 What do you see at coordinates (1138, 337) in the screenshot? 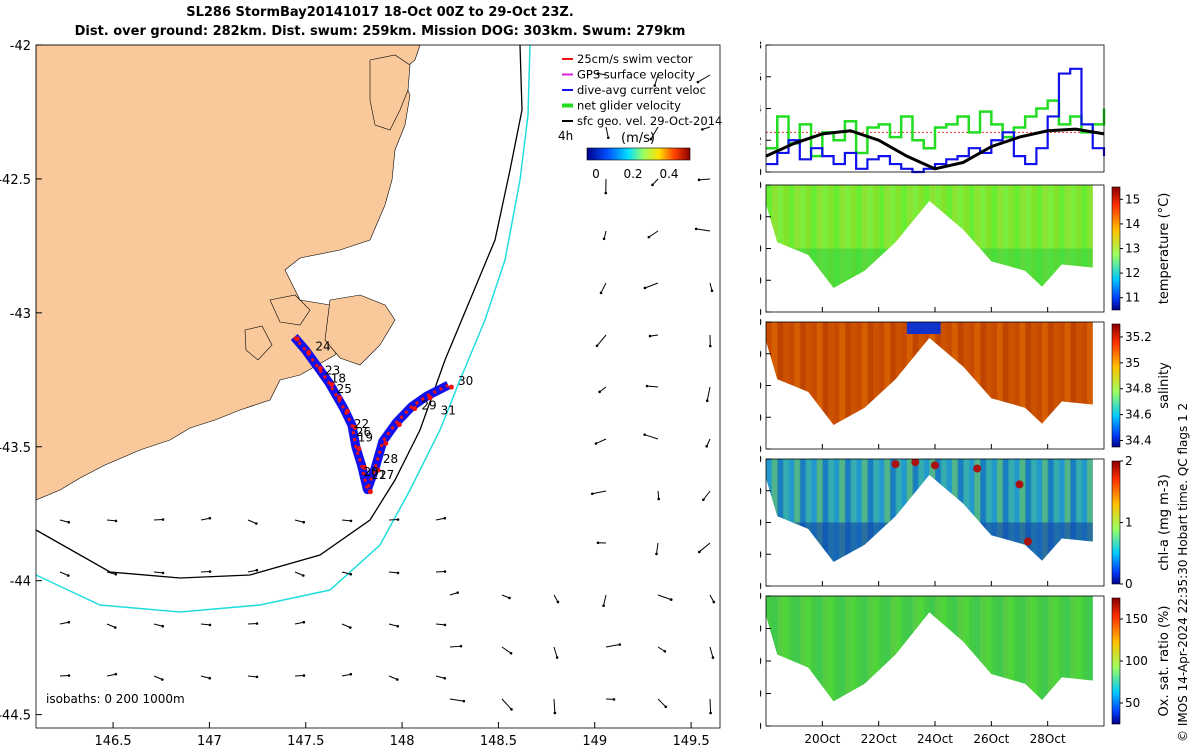
I see `cbar-tick-label: 35.2` at bounding box center [1138, 337].